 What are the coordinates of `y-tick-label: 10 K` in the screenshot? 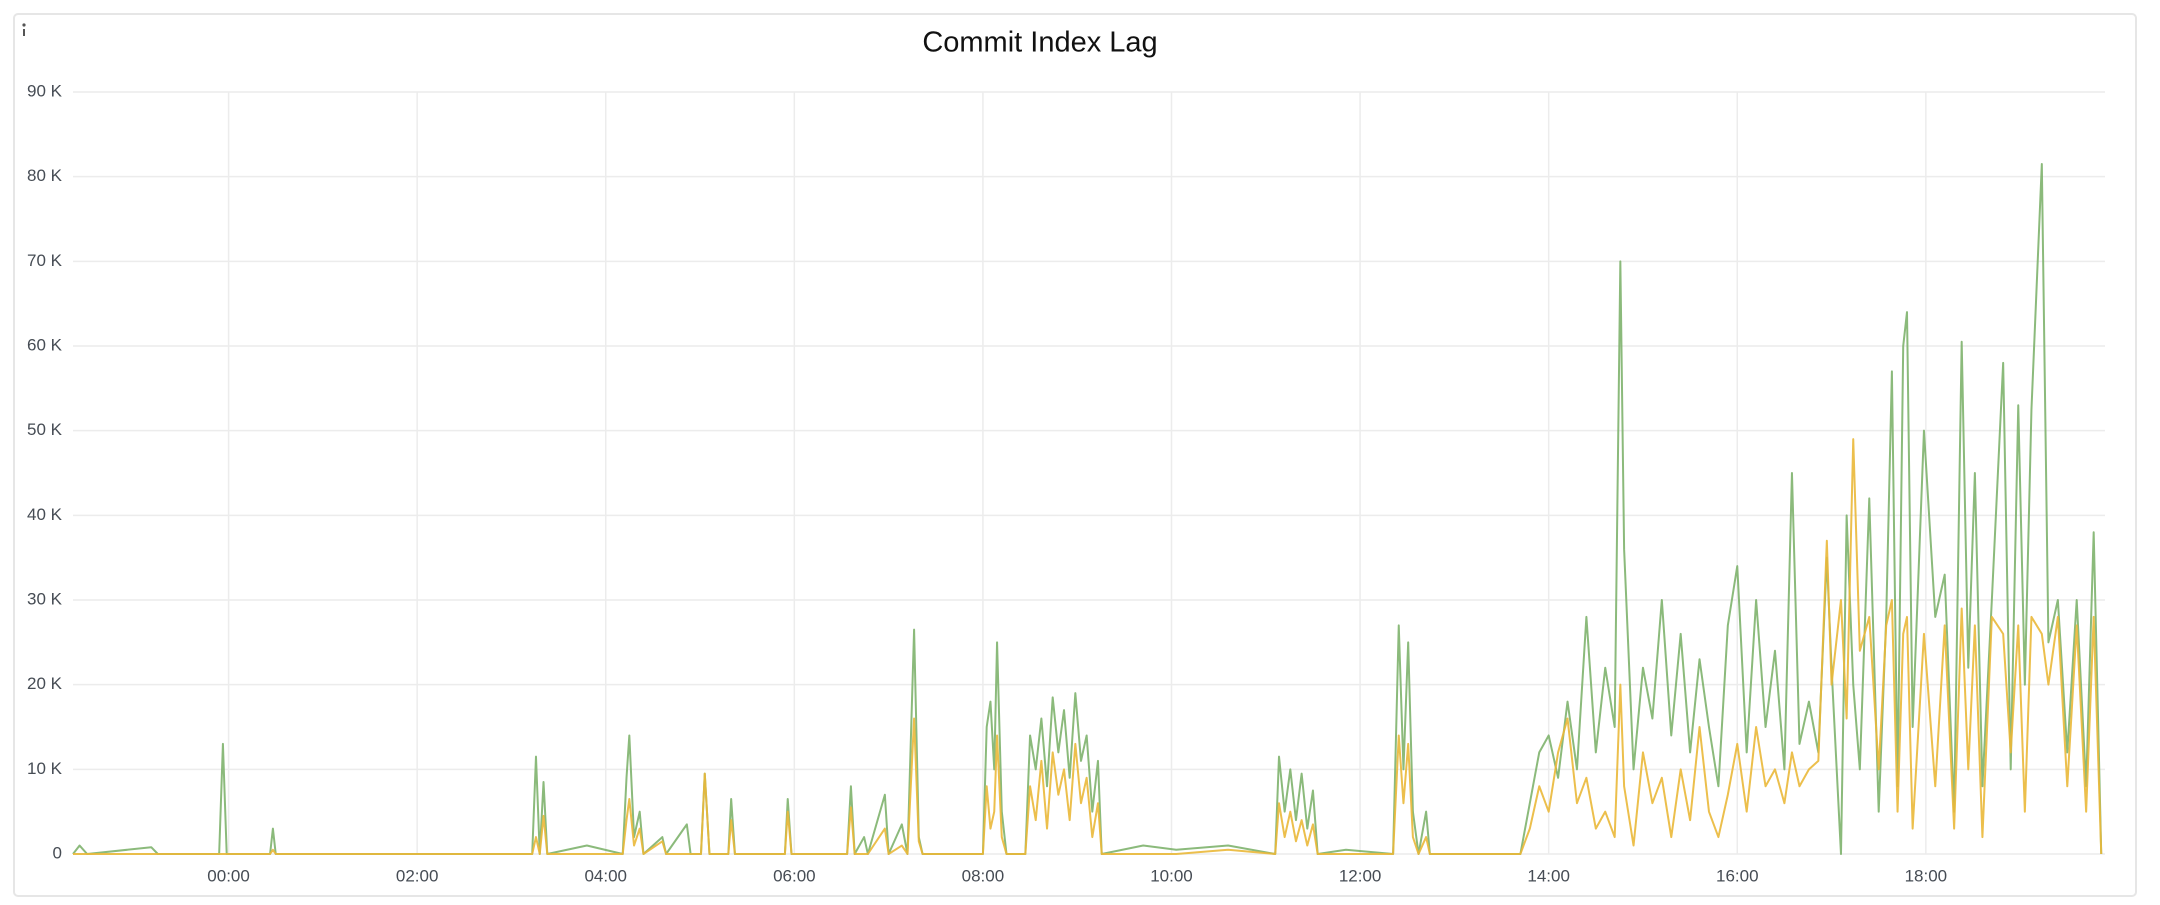 It's located at (45, 768).